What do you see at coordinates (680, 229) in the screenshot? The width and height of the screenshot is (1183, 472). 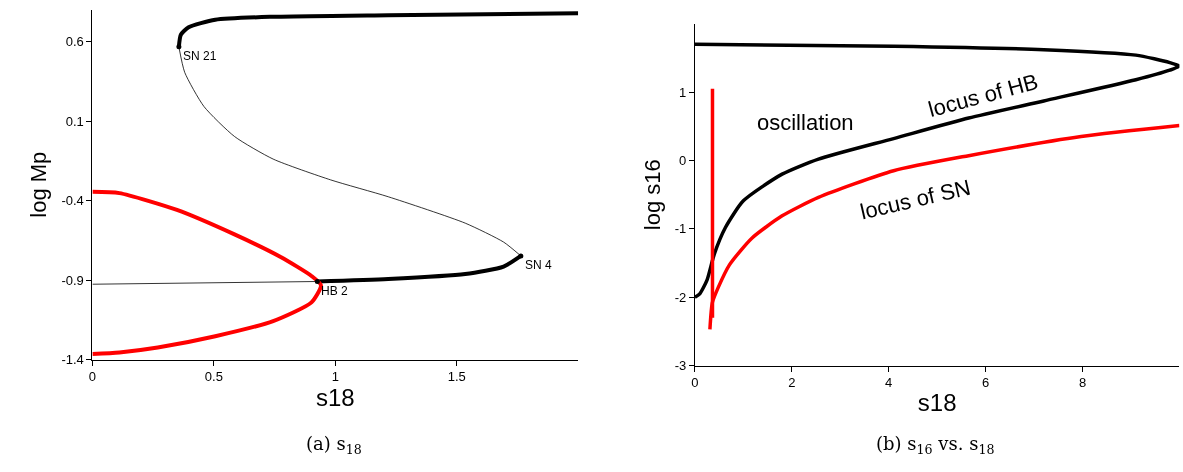 I see `y-tick-label: -1` at bounding box center [680, 229].